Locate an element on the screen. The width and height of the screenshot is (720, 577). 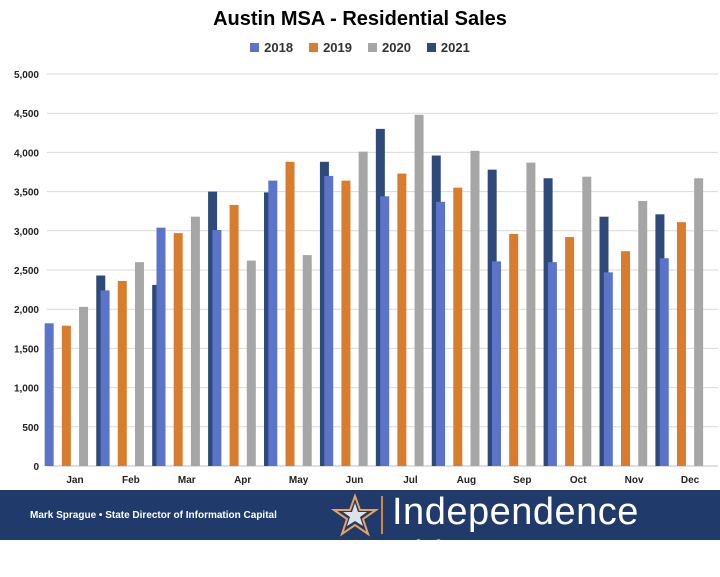
x-tick-label: Oct is located at coordinates (578, 480).